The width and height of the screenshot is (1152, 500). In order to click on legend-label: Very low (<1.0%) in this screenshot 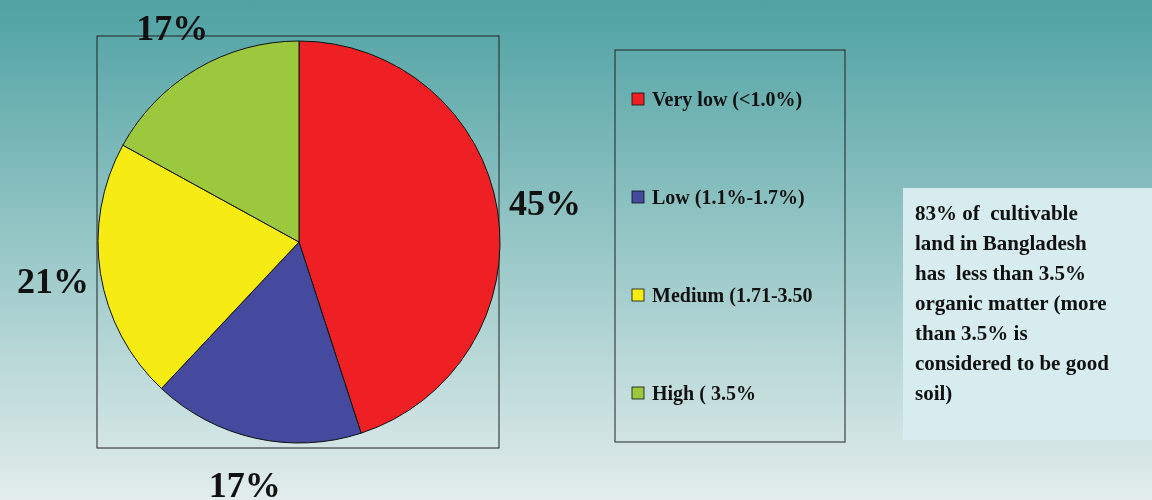, I will do `click(727, 99)`.